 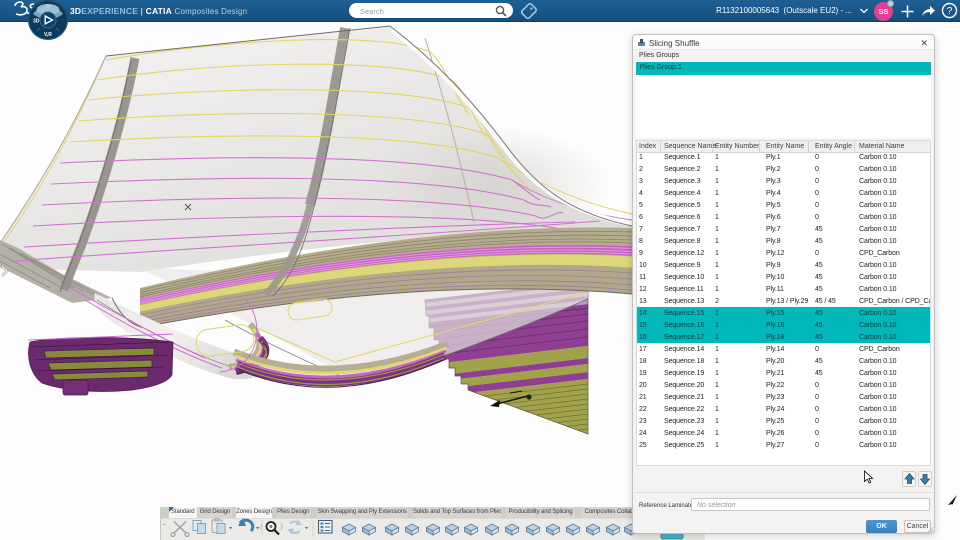 I want to click on svg-text: Yr, so click(x=48, y=7).